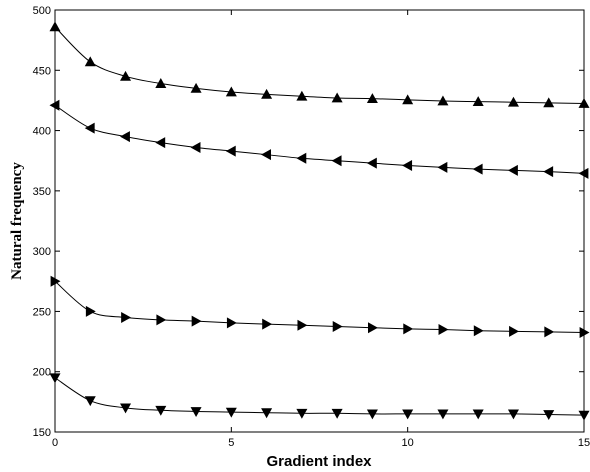 The image size is (590, 472). I want to click on y-tick-label: 350, so click(42, 192).